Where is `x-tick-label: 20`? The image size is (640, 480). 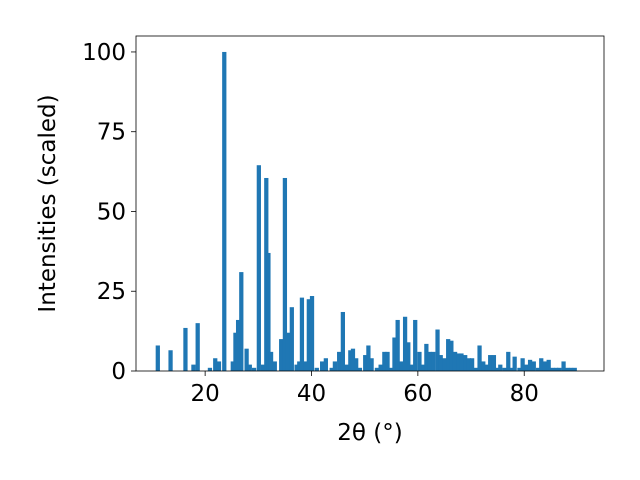
x-tick-label: 20 is located at coordinates (204, 394).